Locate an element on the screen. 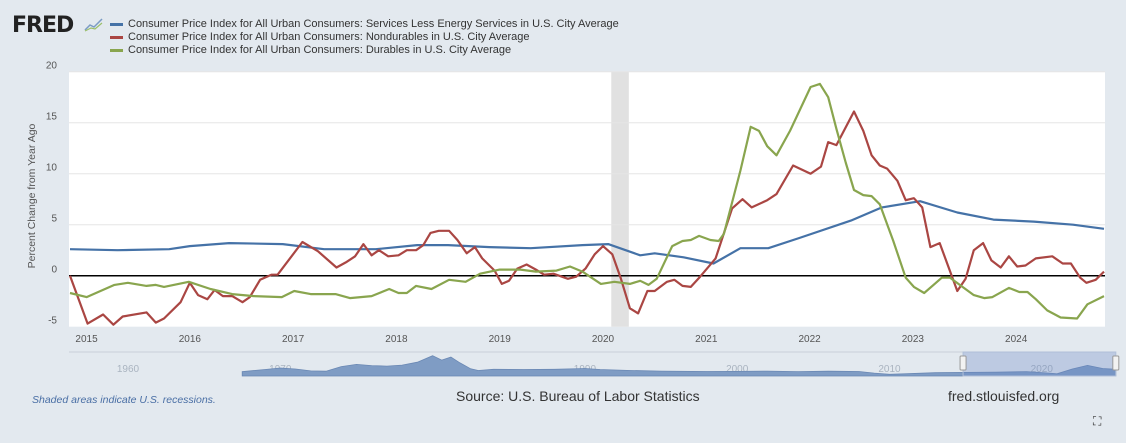  navigator-tick-label: 1960 is located at coordinates (128, 369).